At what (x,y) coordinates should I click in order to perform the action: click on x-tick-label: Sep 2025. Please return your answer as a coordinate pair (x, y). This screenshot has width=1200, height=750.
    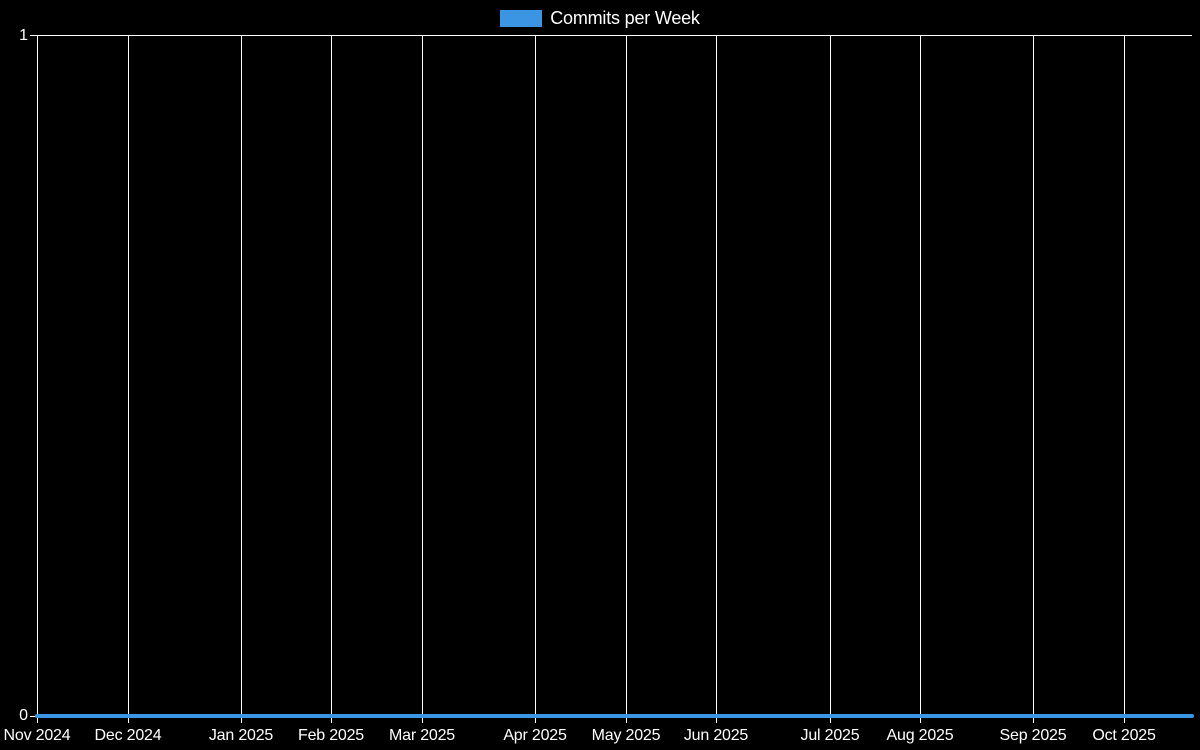
    Looking at the image, I should click on (1033, 735).